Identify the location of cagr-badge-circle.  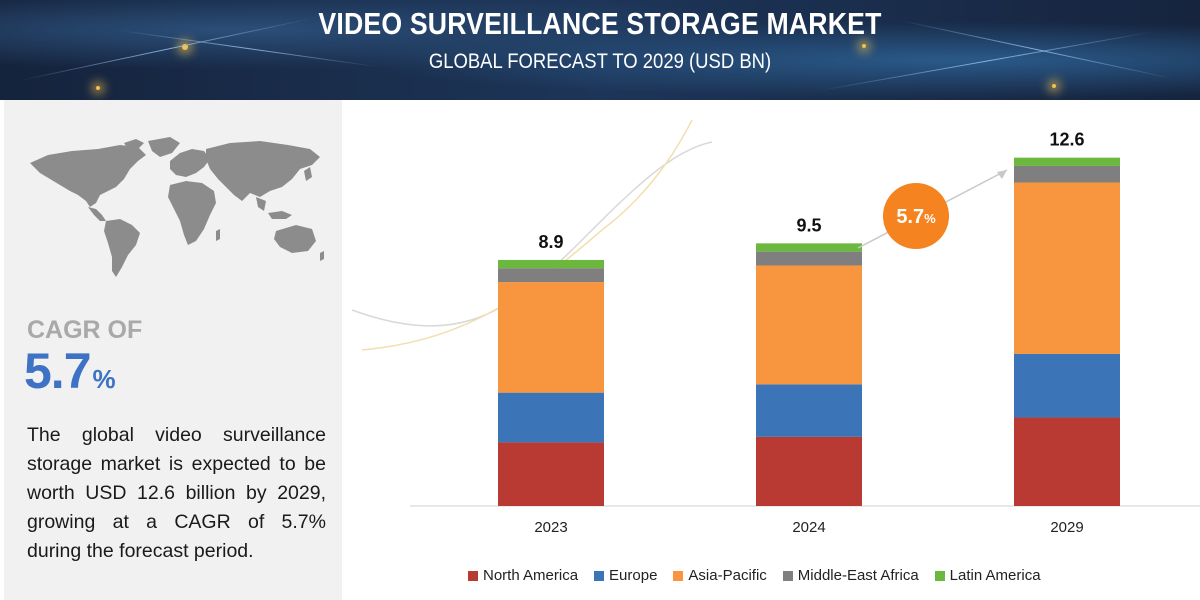
(916, 216).